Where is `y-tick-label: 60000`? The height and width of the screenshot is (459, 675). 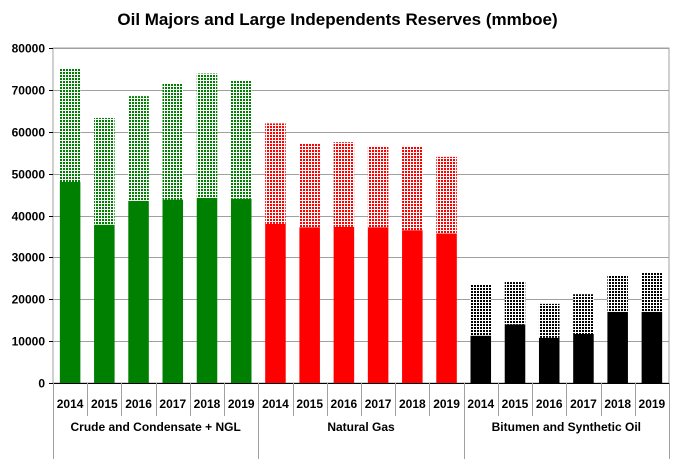
y-tick-label: 60000 is located at coordinates (29, 133).